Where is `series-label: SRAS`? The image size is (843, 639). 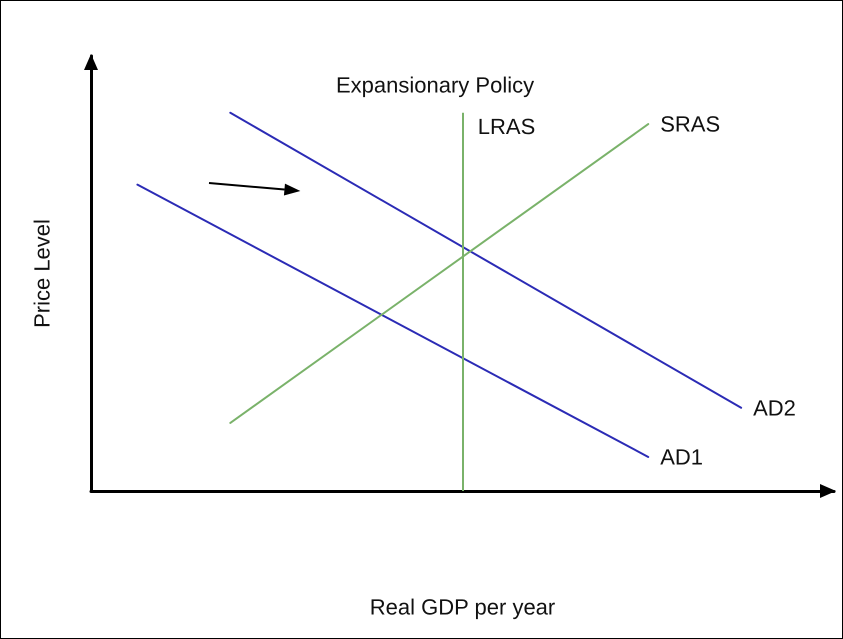 series-label: SRAS is located at coordinates (690, 124).